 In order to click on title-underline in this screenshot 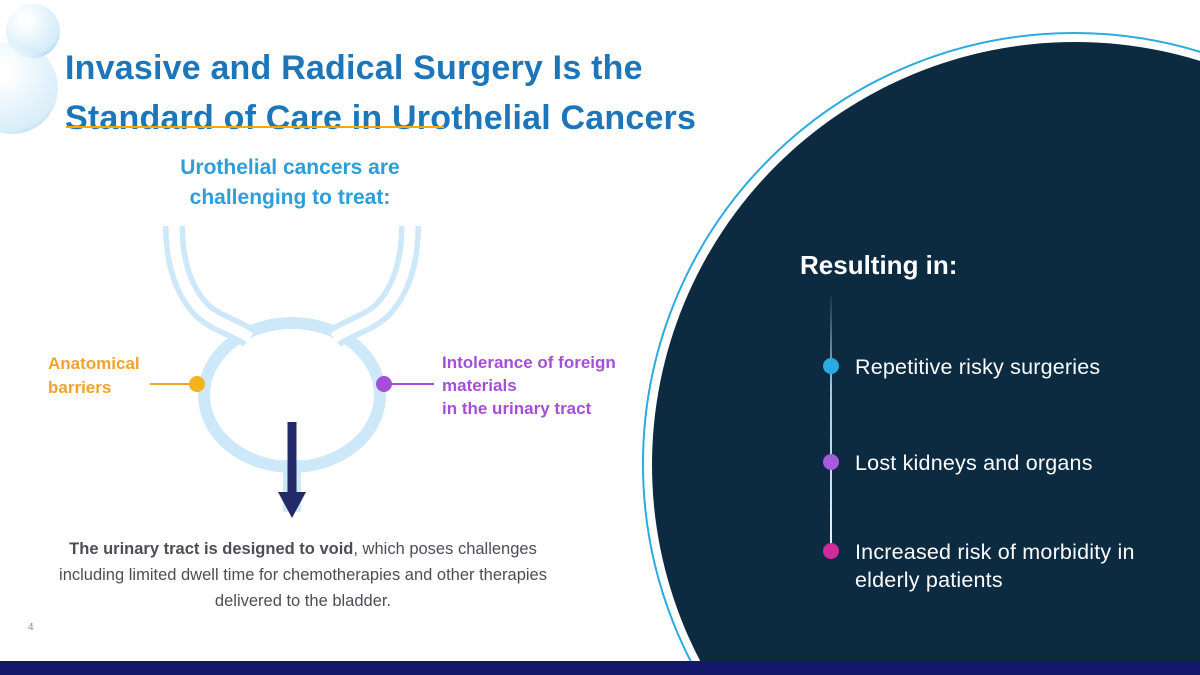, I will do `click(255, 127)`.